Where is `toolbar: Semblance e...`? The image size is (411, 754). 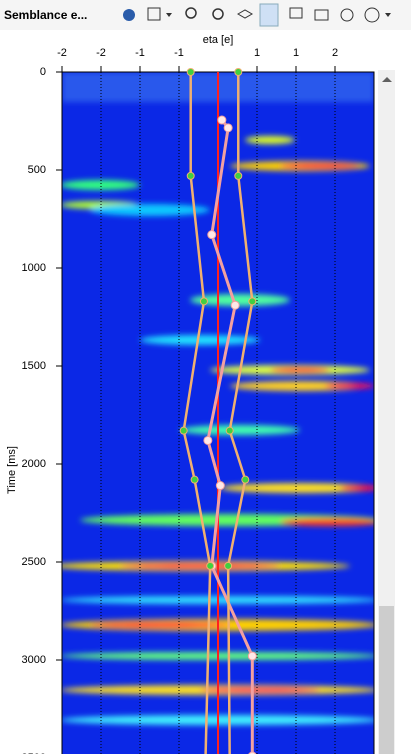
toolbar: Semblance e... is located at coordinates (205, 15).